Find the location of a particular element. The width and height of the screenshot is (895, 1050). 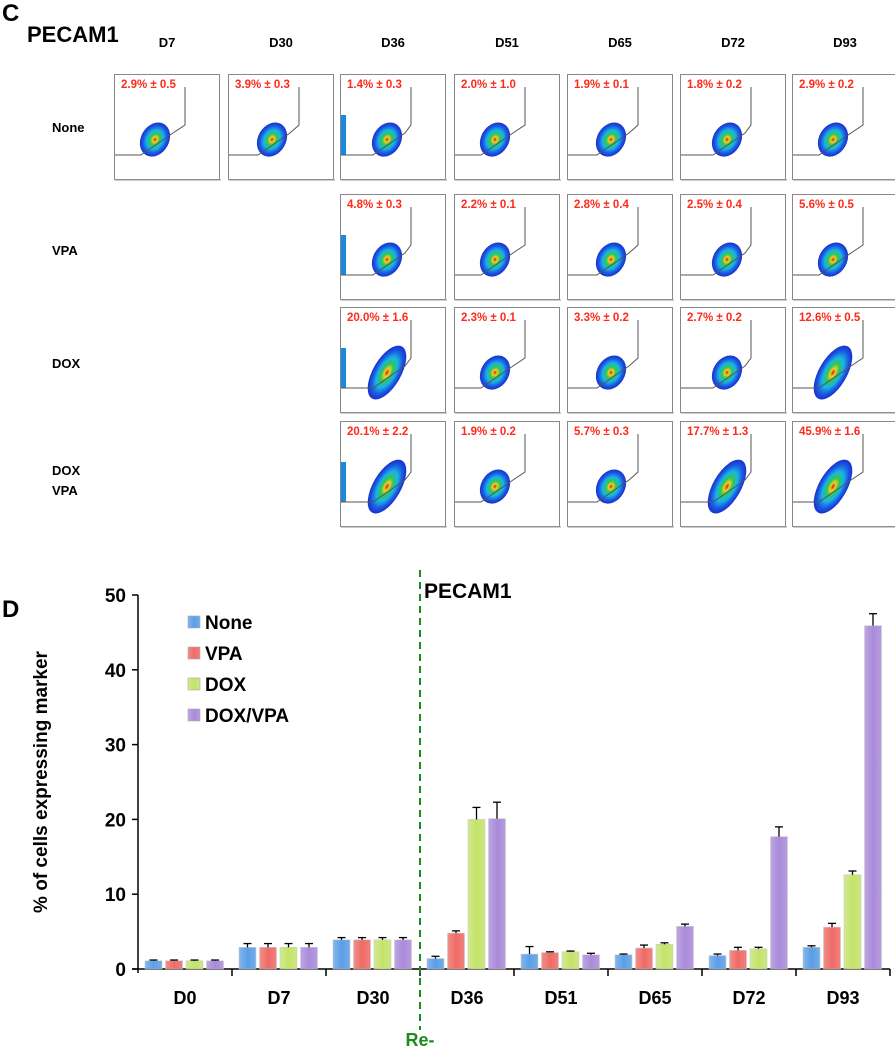

x-tick-label: D7 is located at coordinates (278, 998).